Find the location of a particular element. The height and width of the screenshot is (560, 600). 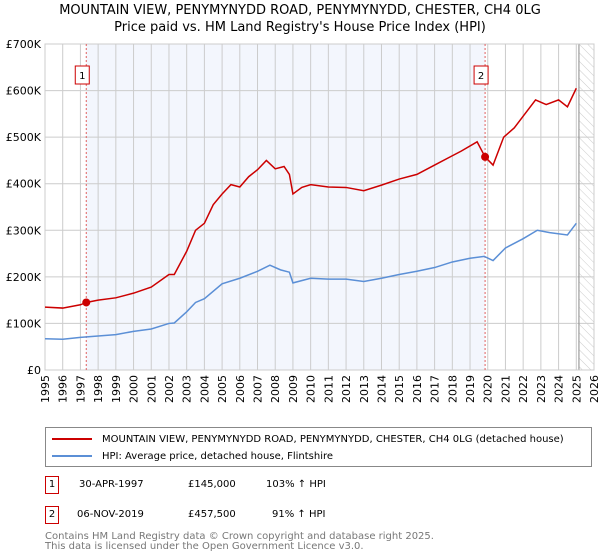

x-tick-label: 1998 is located at coordinates (98, 389).